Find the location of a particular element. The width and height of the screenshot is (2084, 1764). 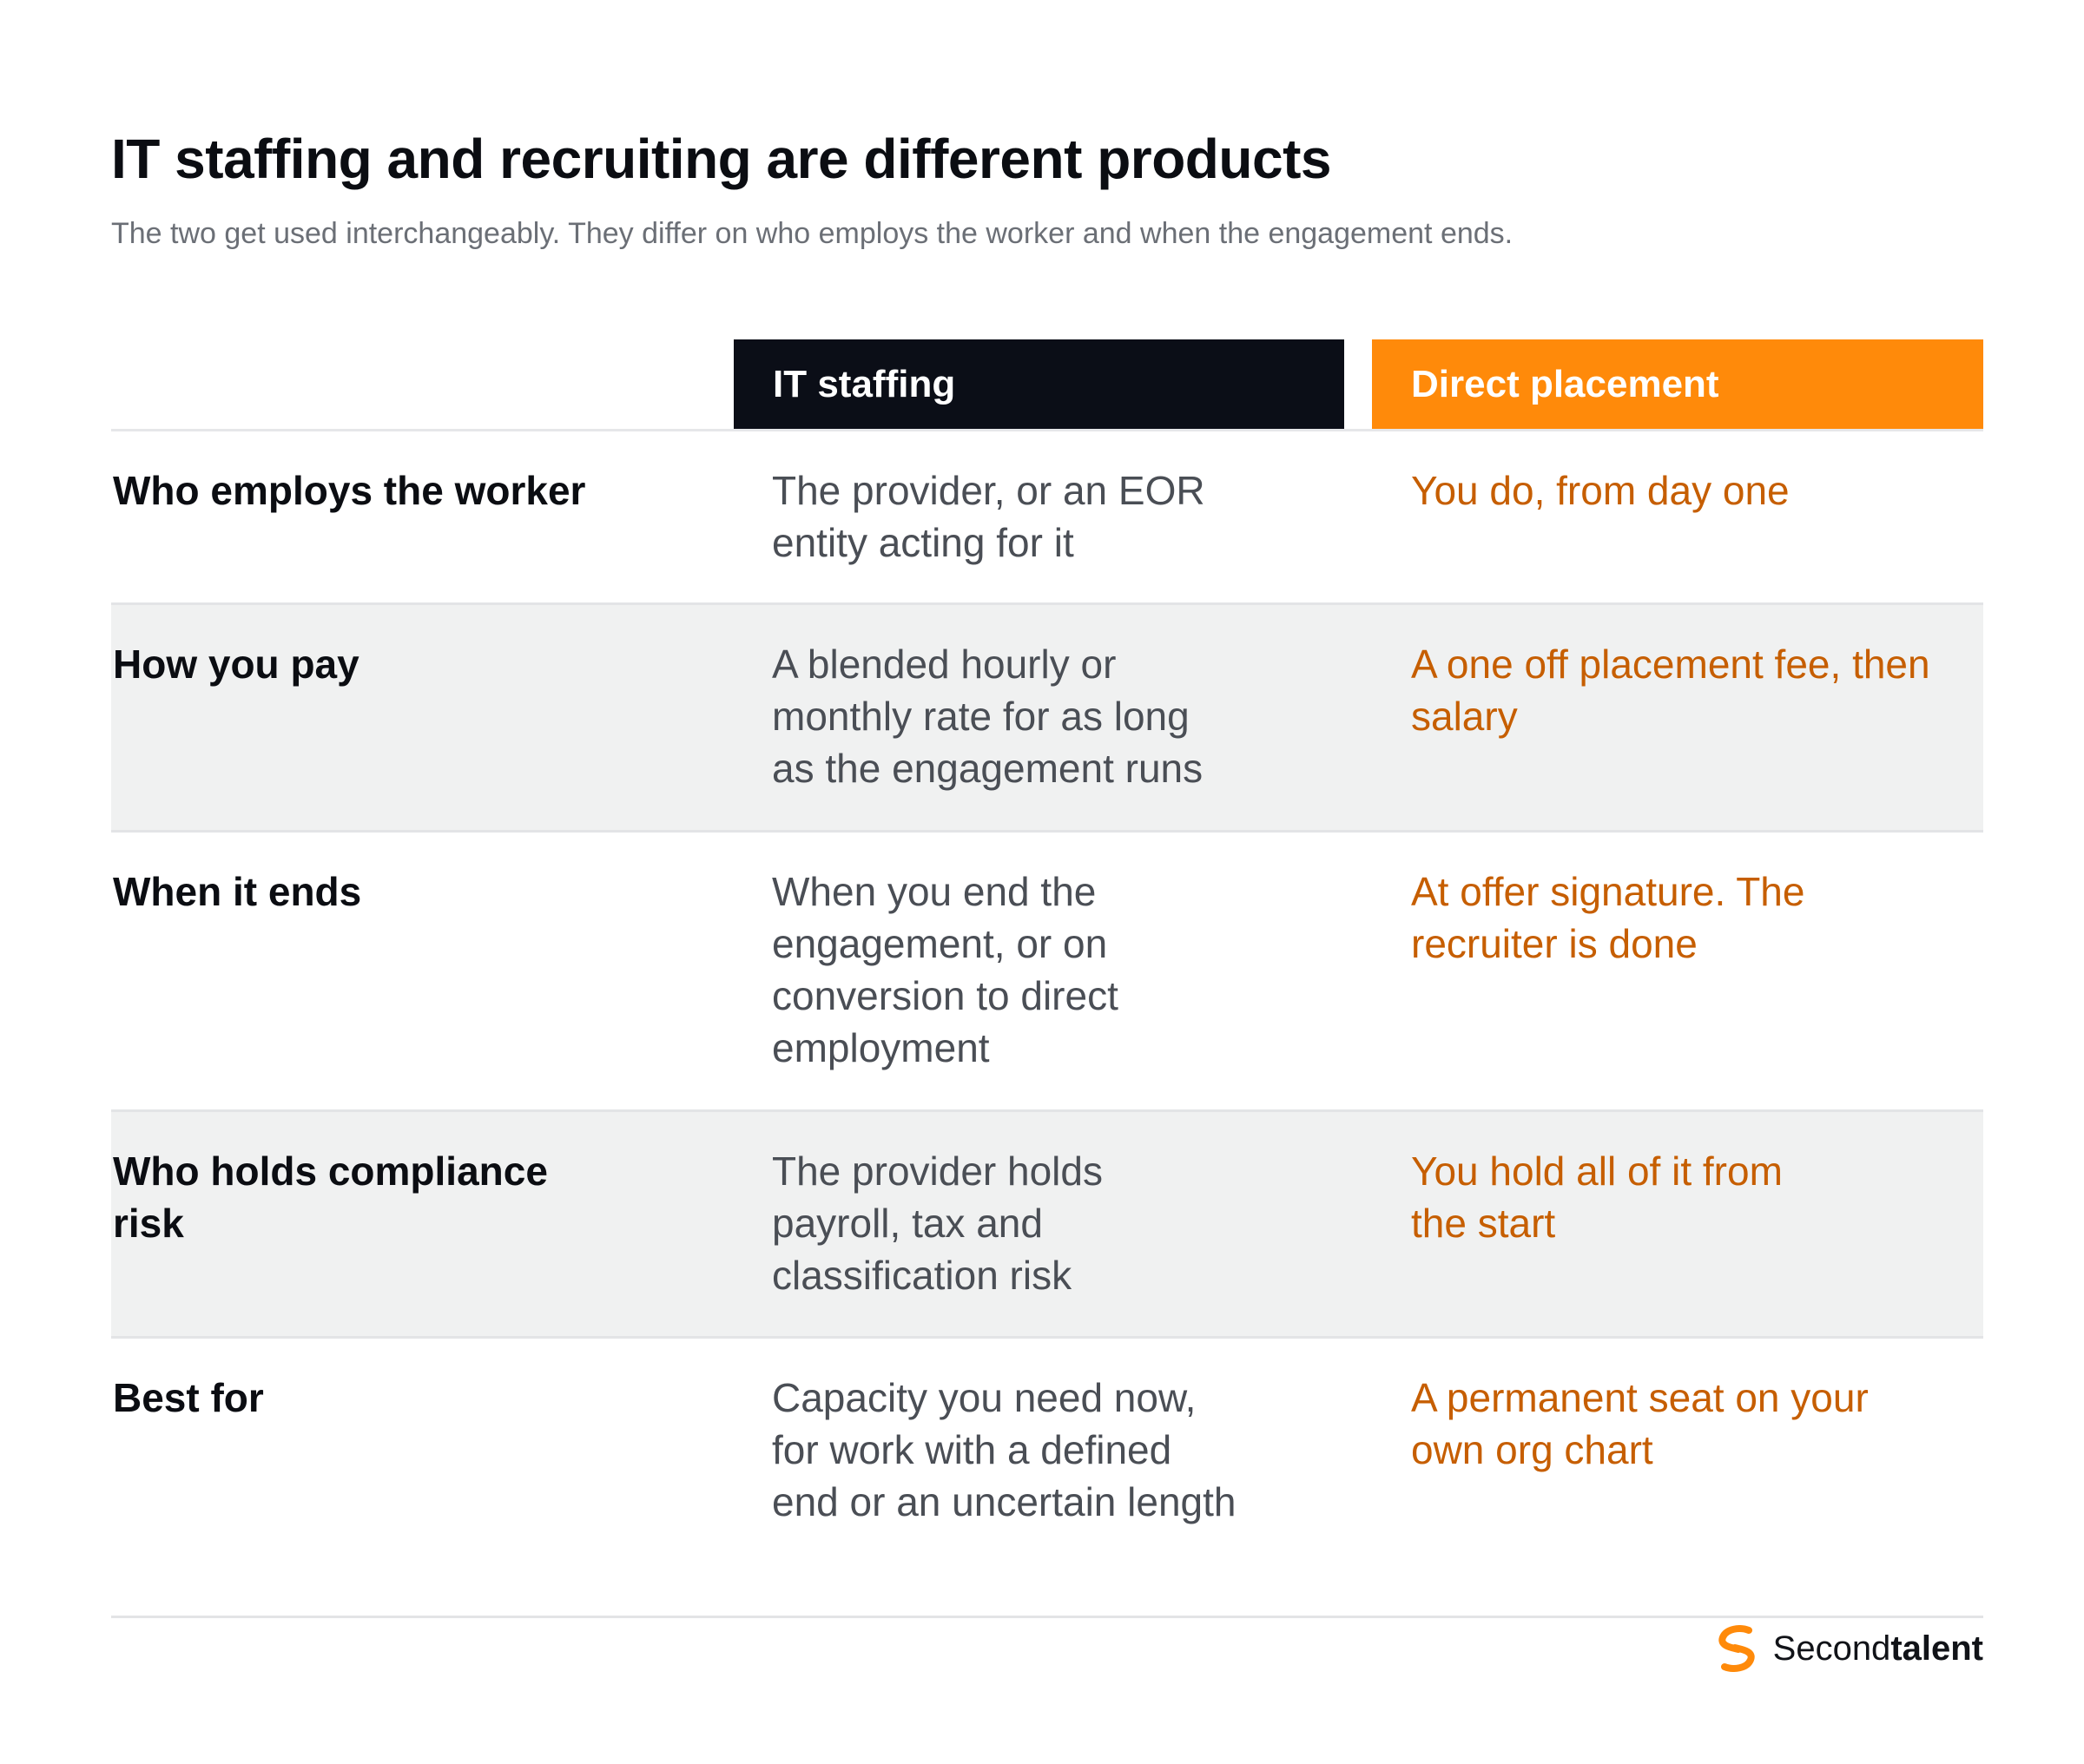

row-label: When it ends is located at coordinates (237, 891).